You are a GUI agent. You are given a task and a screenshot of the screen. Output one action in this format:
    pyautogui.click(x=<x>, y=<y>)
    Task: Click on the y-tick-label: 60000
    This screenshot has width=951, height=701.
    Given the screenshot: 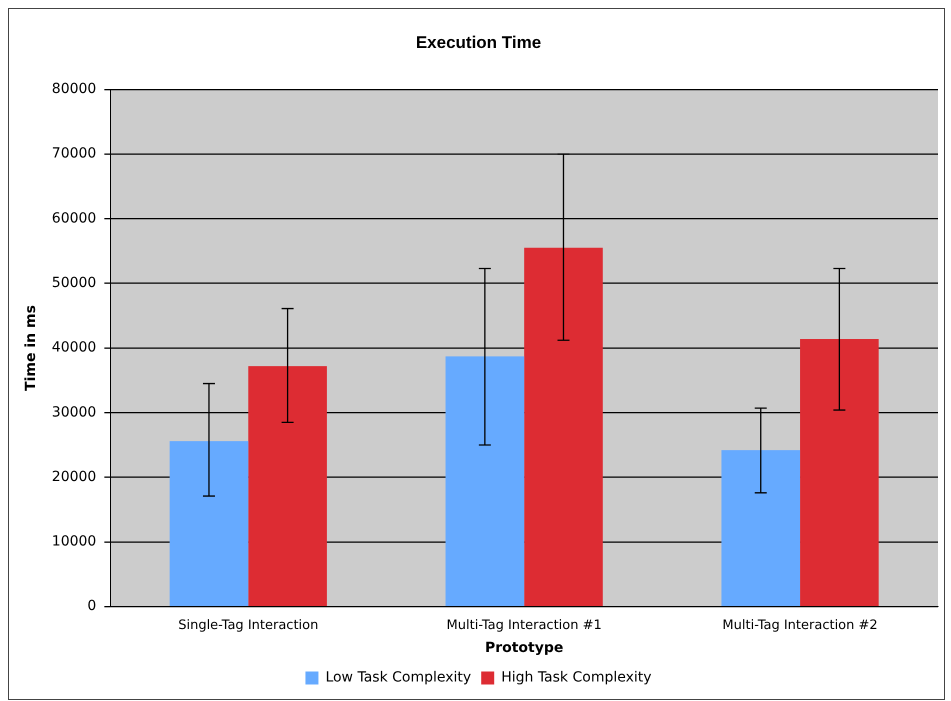 What is the action you would take?
    pyautogui.click(x=74, y=218)
    